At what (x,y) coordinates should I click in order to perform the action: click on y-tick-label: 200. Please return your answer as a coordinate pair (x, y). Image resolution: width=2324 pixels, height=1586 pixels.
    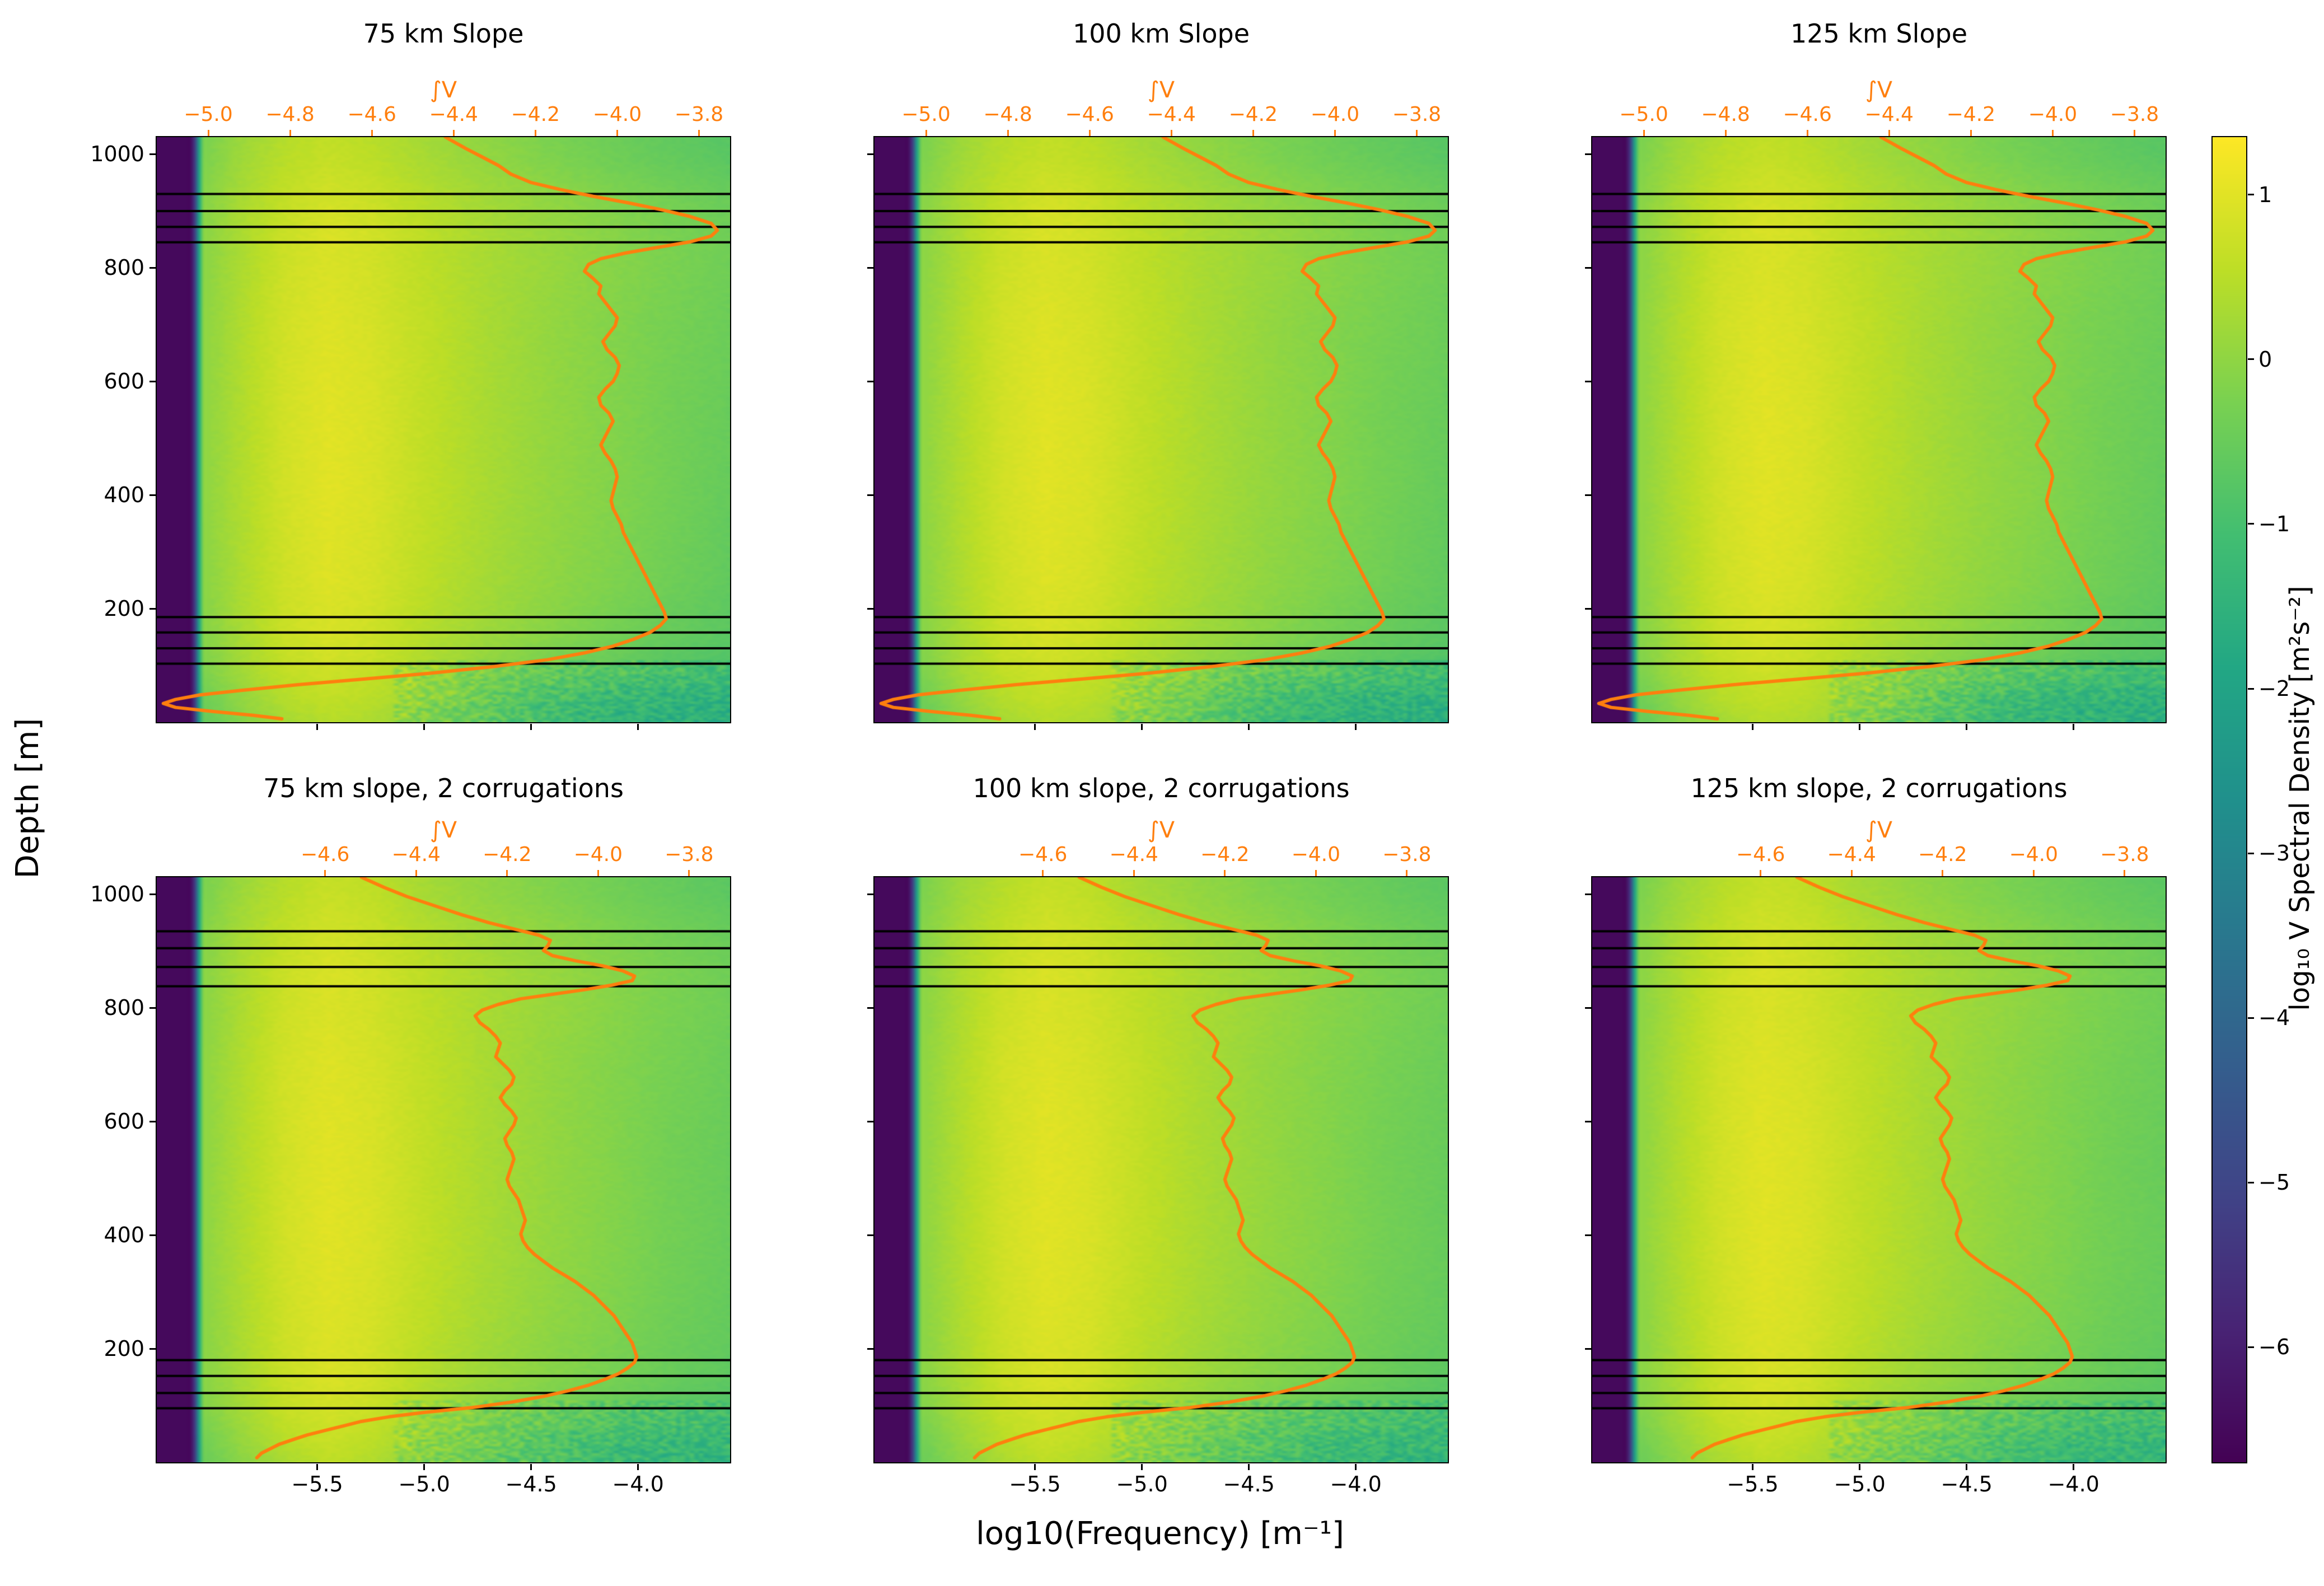
    Looking at the image, I should click on (124, 608).